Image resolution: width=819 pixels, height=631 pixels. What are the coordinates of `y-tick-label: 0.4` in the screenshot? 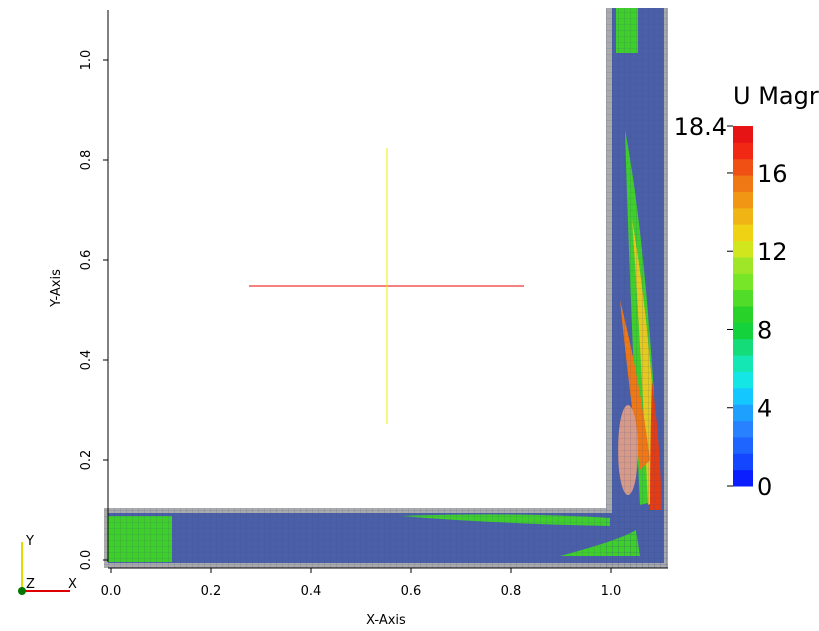 It's located at (86, 360).